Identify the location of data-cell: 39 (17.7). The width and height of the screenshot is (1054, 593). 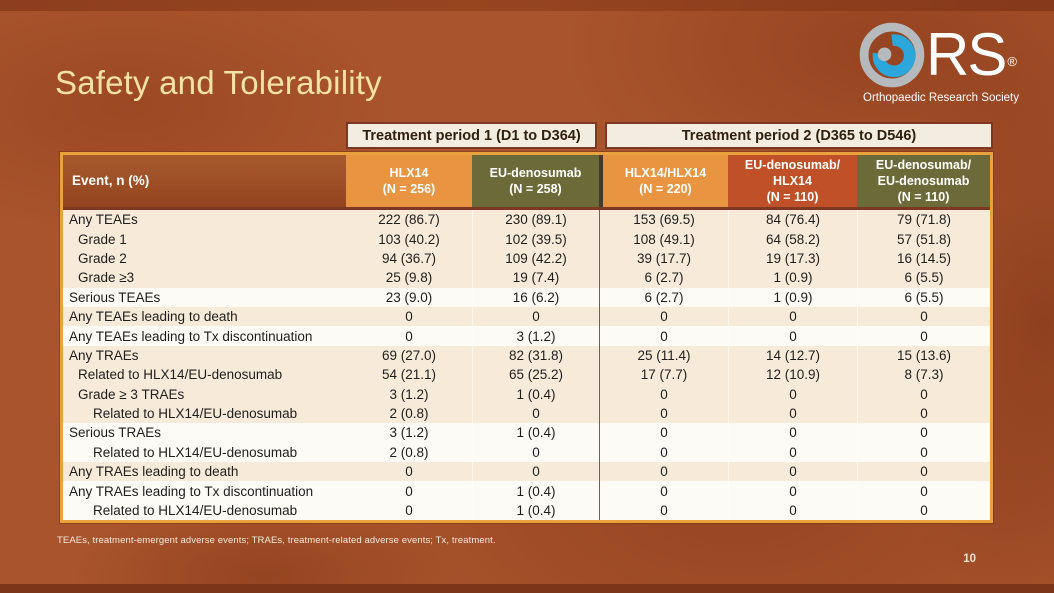
(663, 258).